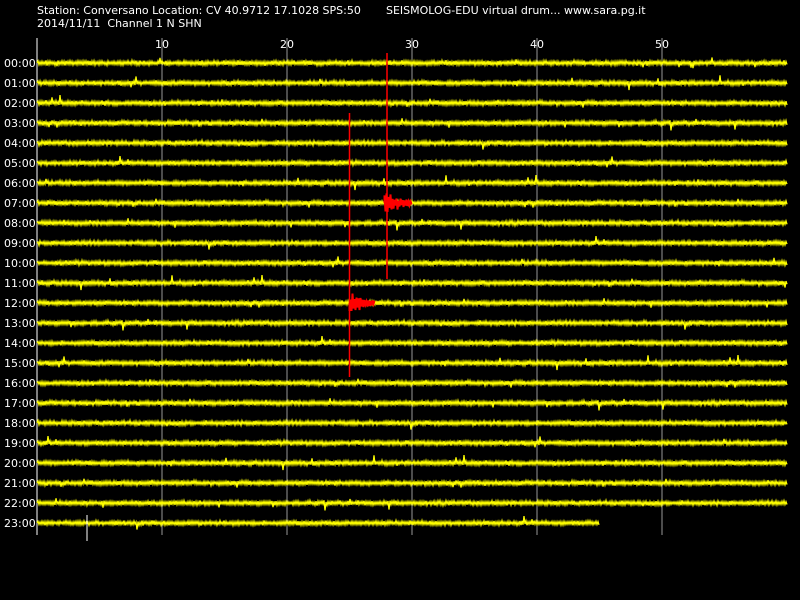 The image size is (800, 600). Describe the element at coordinates (412, 342) in the screenshot. I see `trace-14:00` at that location.